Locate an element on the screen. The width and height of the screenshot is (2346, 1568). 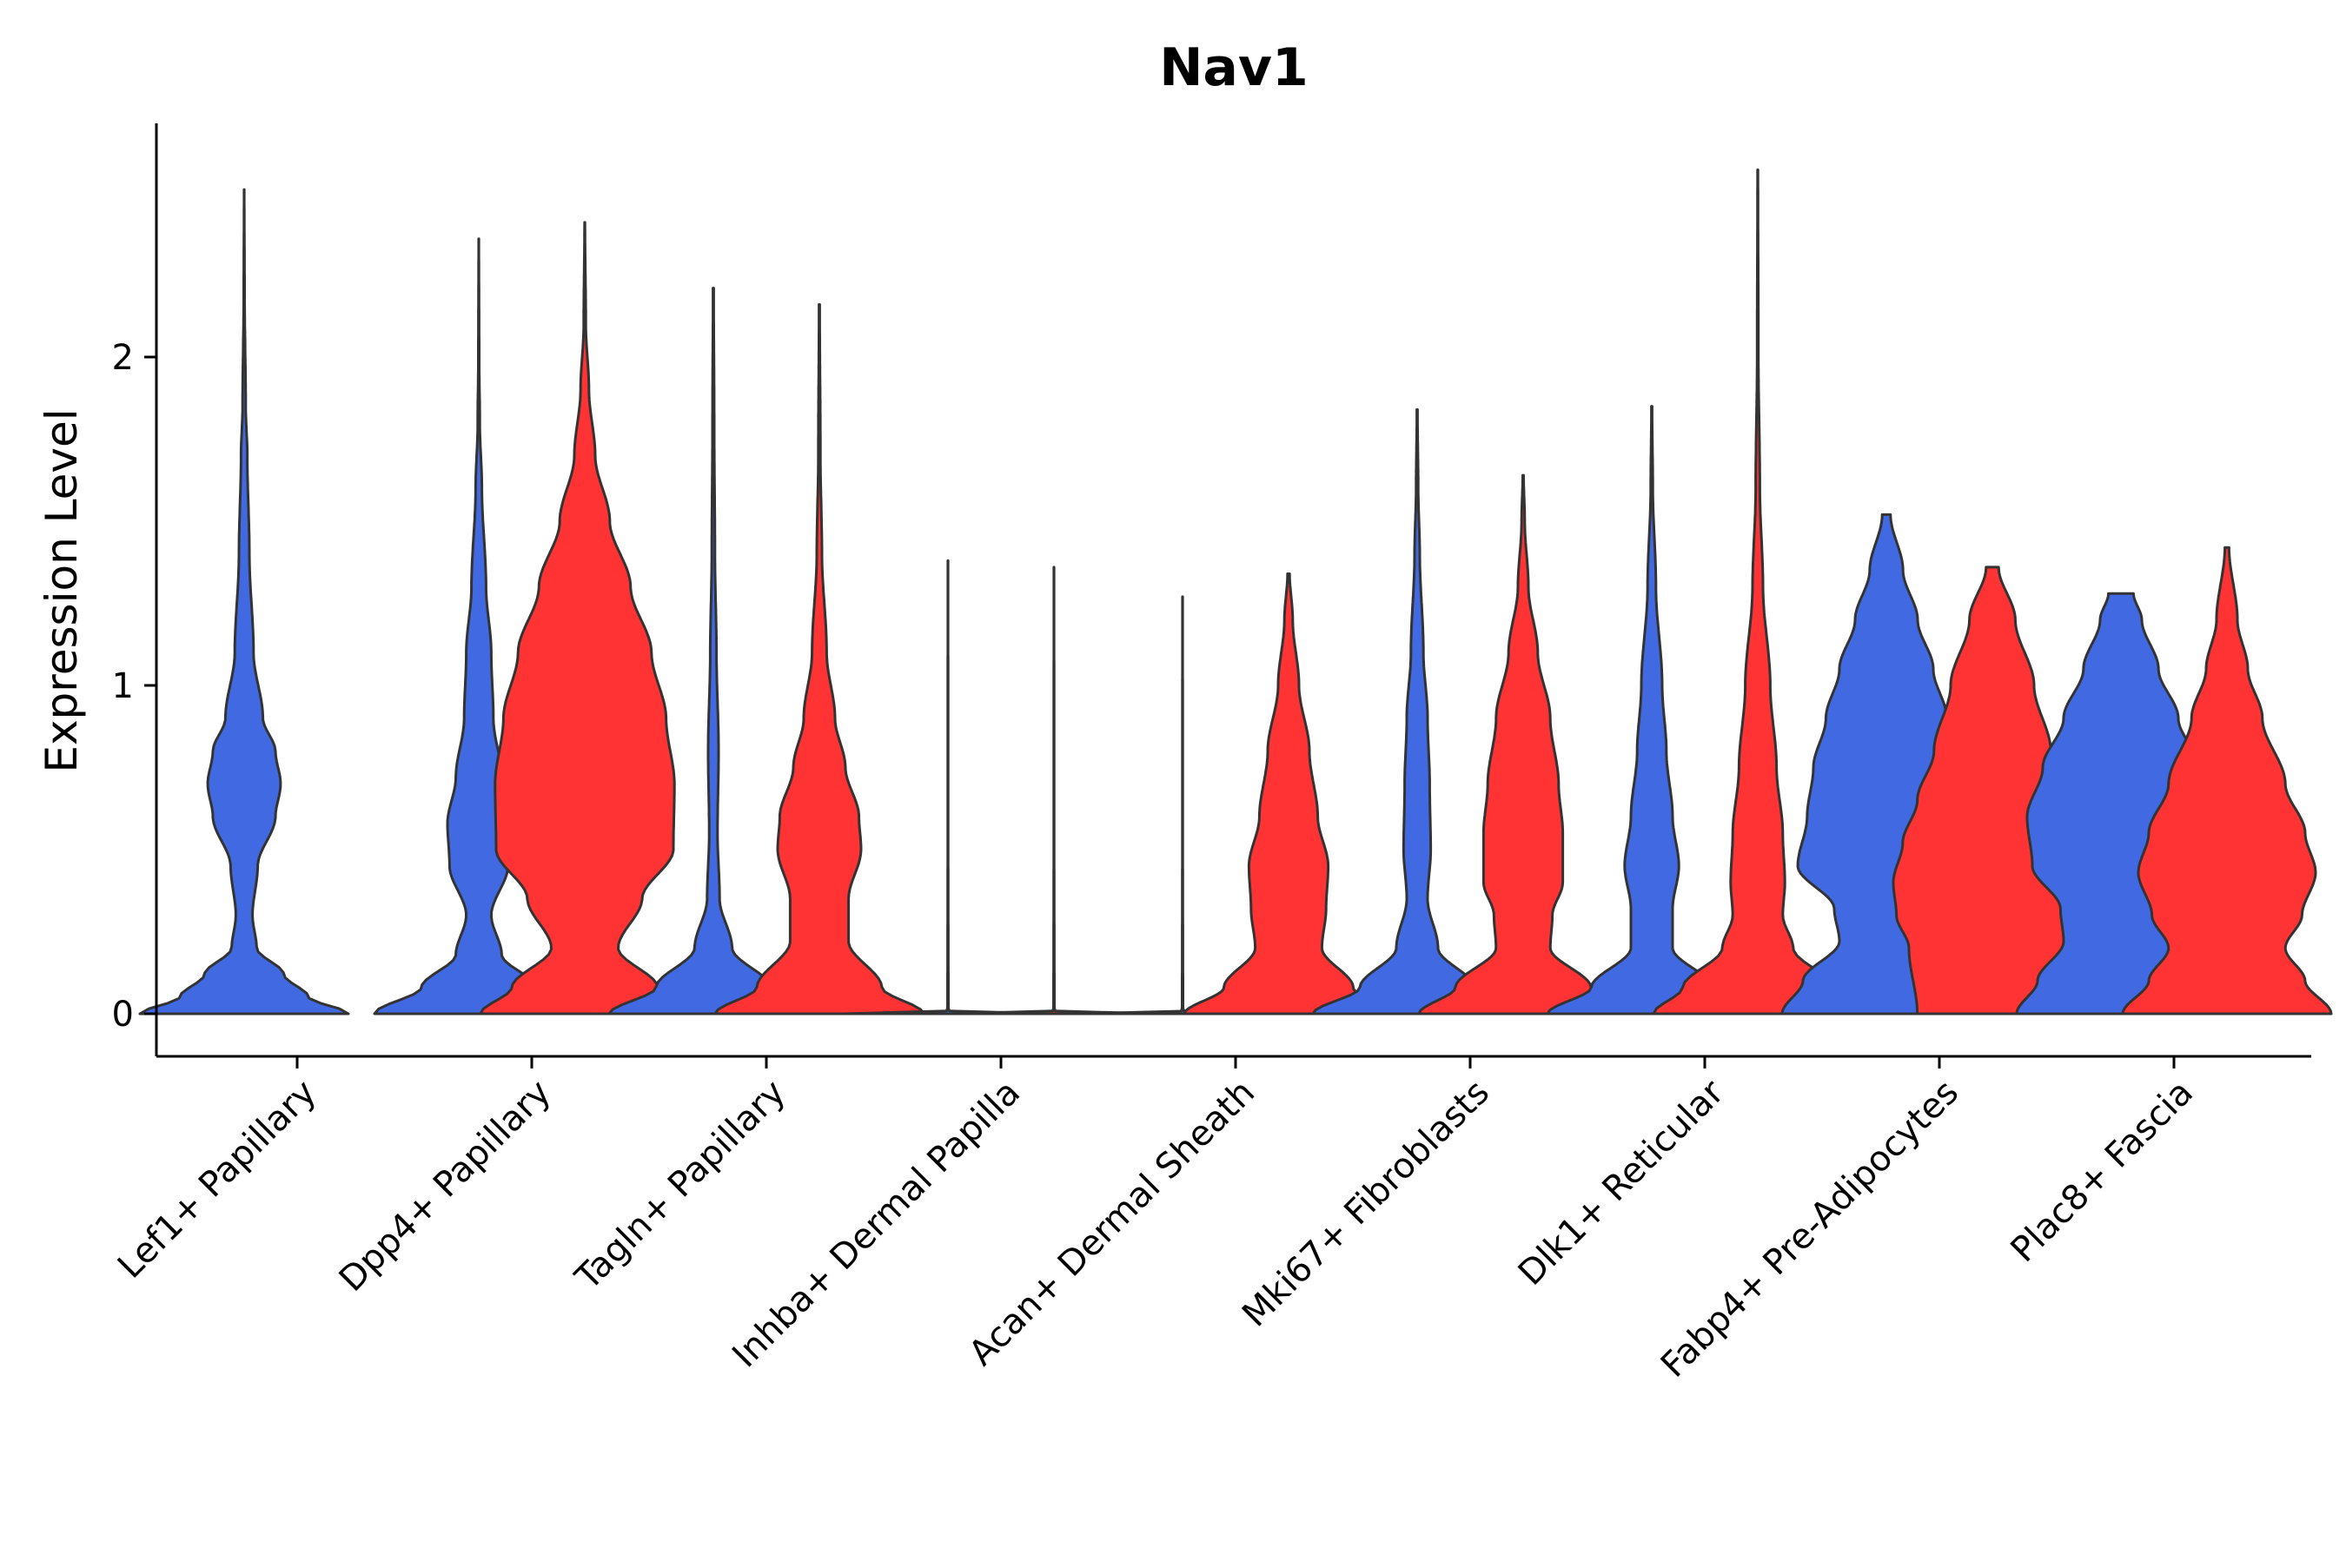
y-tick-label: 2 is located at coordinates (123, 358).